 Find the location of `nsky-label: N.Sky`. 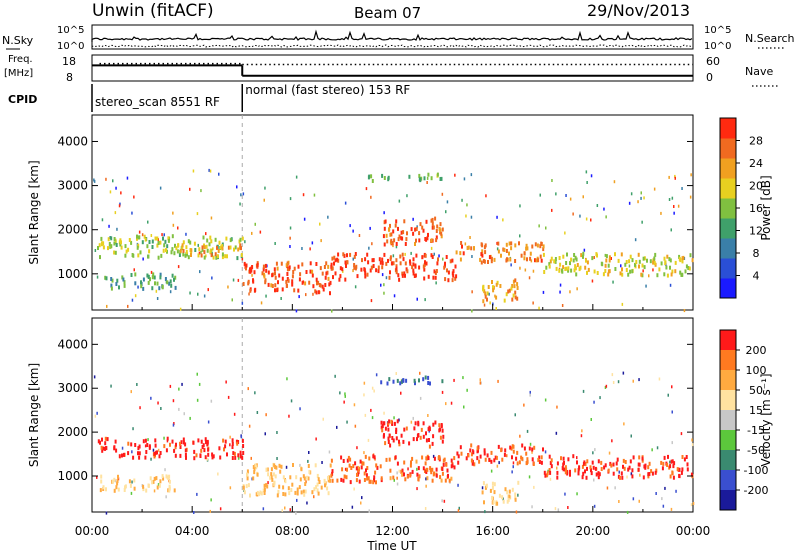

nsky-label: N.Sky is located at coordinates (18, 40).